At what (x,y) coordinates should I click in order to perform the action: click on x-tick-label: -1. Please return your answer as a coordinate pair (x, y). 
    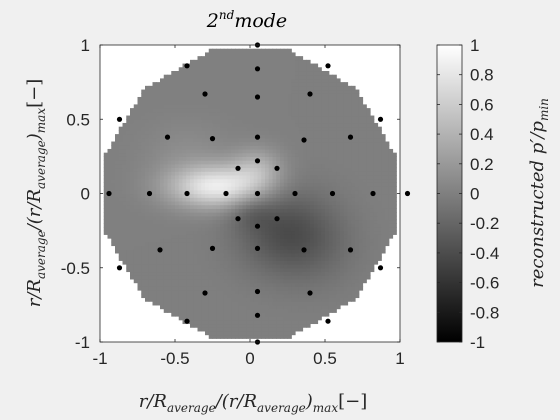
    Looking at the image, I should click on (99, 358).